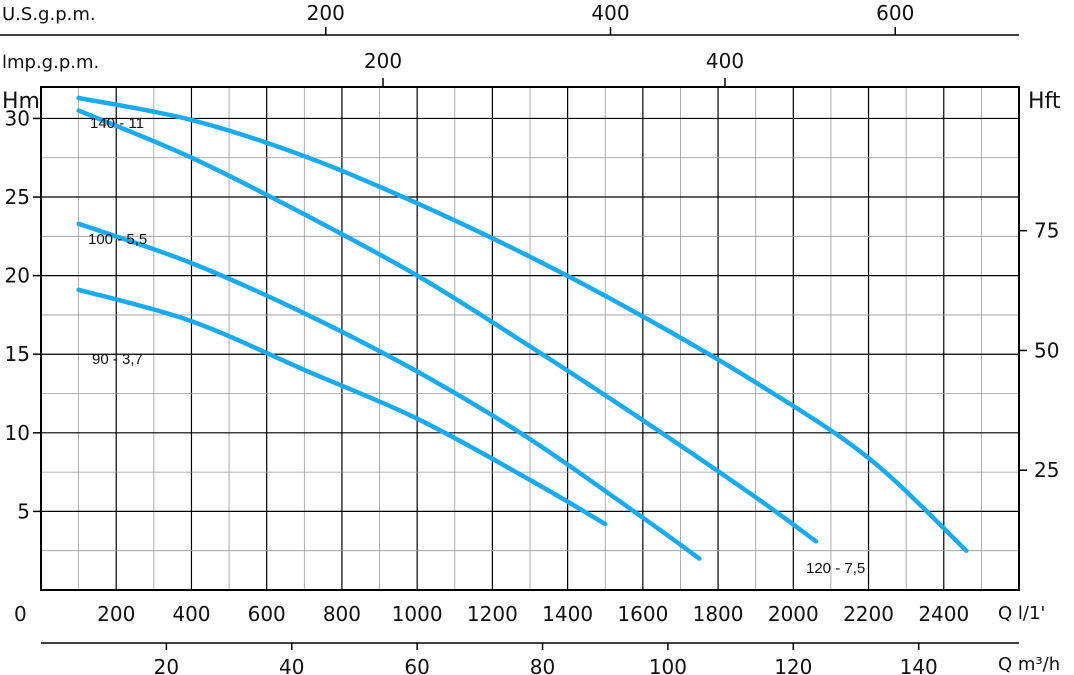  I want to click on x-m3h-tick-label: 140, so click(919, 665).